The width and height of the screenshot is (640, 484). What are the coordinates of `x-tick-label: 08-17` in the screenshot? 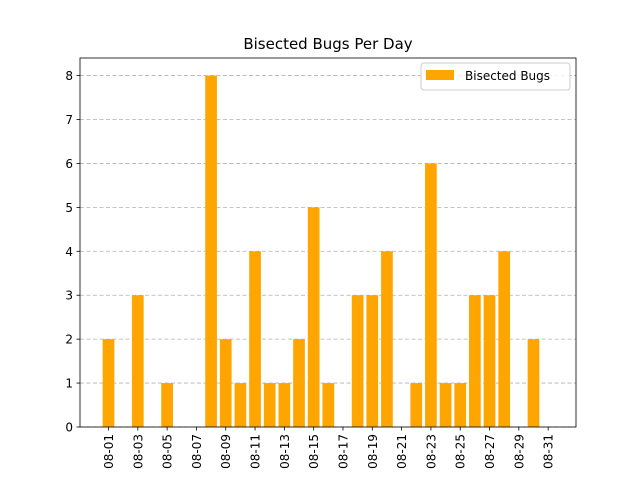 It's located at (343, 451).